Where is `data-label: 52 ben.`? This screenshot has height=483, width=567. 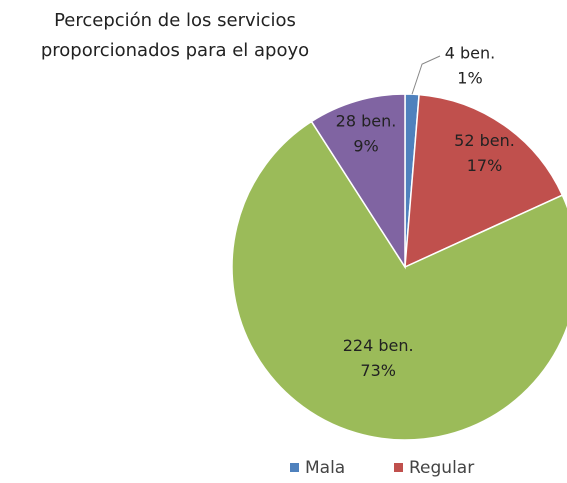
data-label: 52 ben. is located at coordinates (484, 140).